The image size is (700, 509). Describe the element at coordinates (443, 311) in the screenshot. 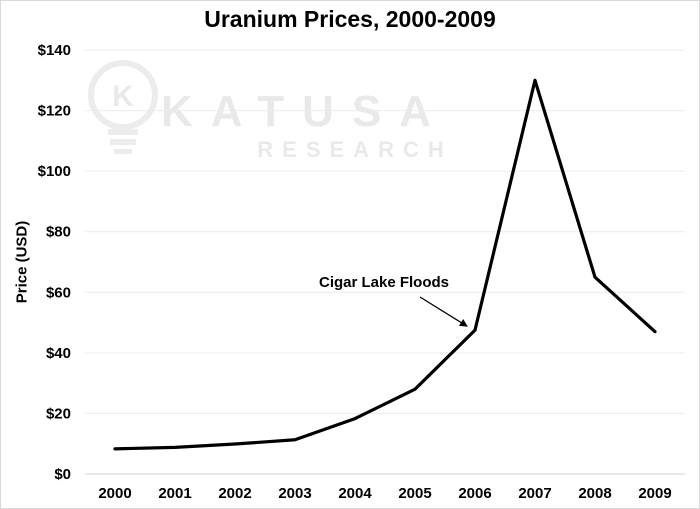

I see `annotation-arrow` at that location.